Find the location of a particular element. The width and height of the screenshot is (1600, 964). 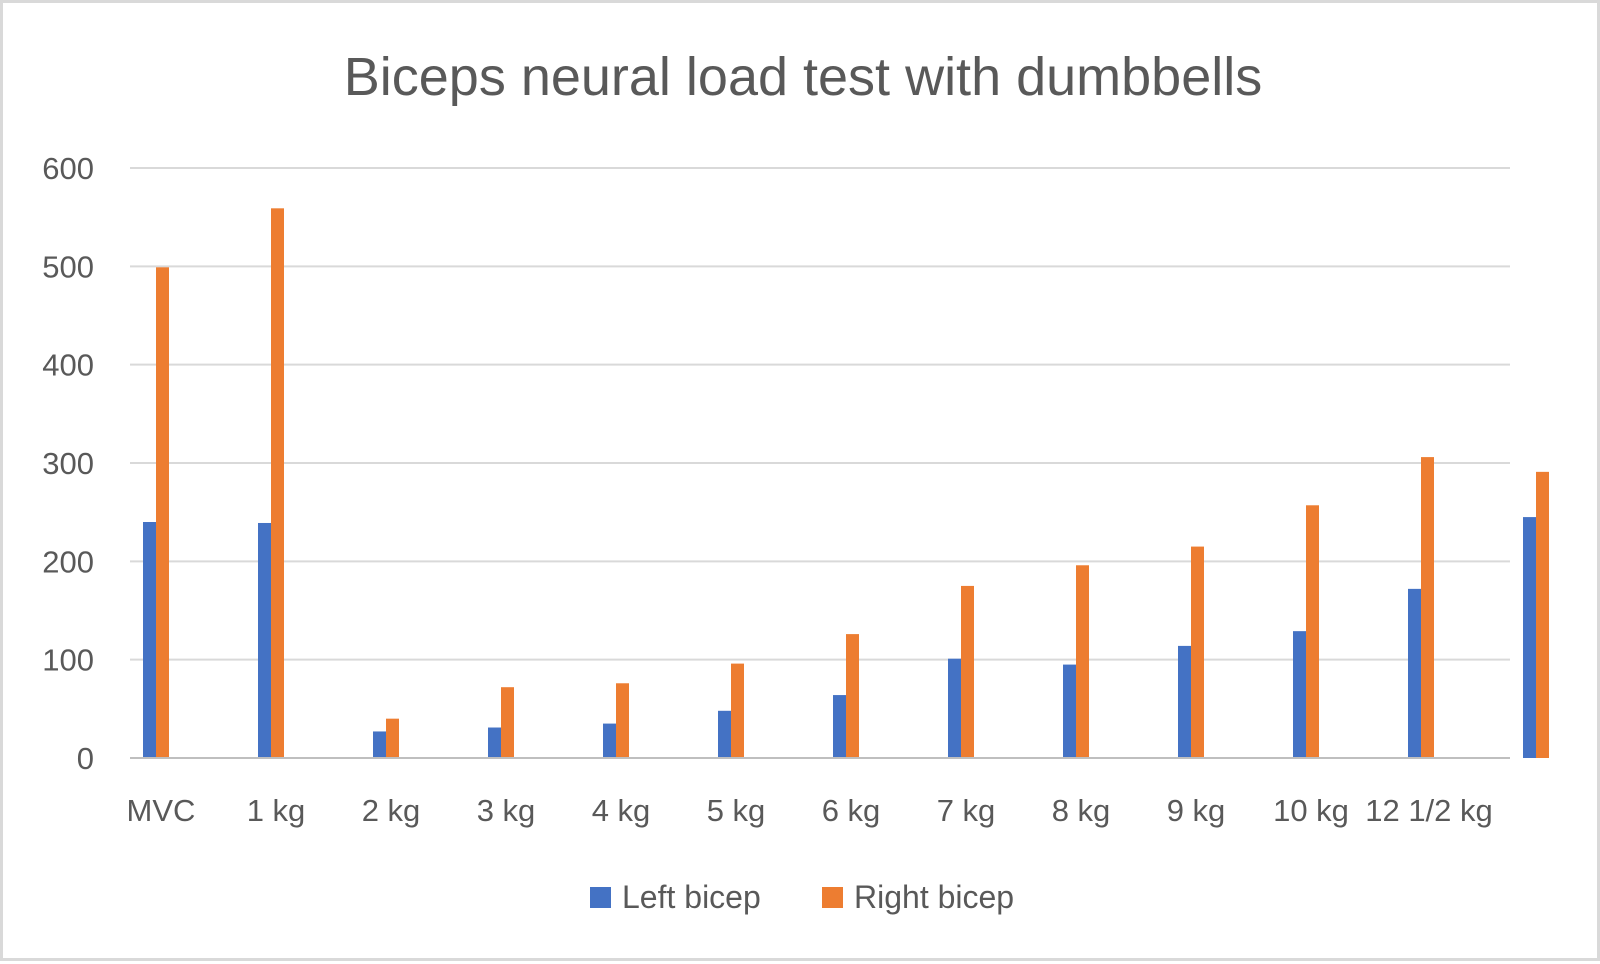

x-category-label: 7 kg is located at coordinates (966, 810).